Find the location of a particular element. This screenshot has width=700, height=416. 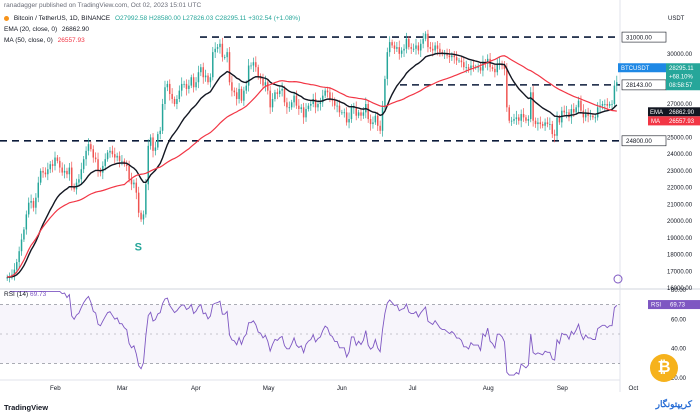

symbol-tag-label: BTCUSDT is located at coordinates (635, 69).